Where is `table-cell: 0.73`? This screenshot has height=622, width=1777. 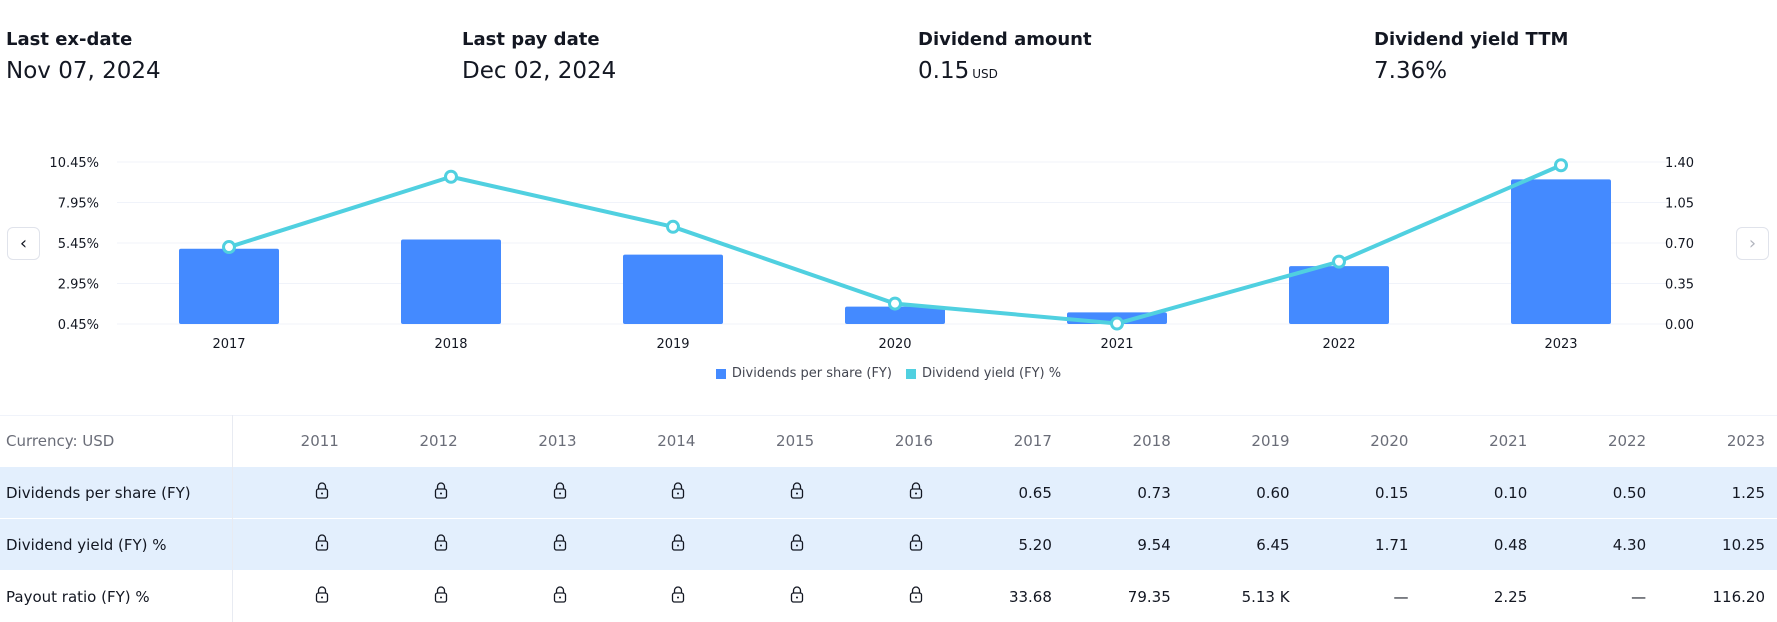
table-cell: 0.73 is located at coordinates (1123, 493).